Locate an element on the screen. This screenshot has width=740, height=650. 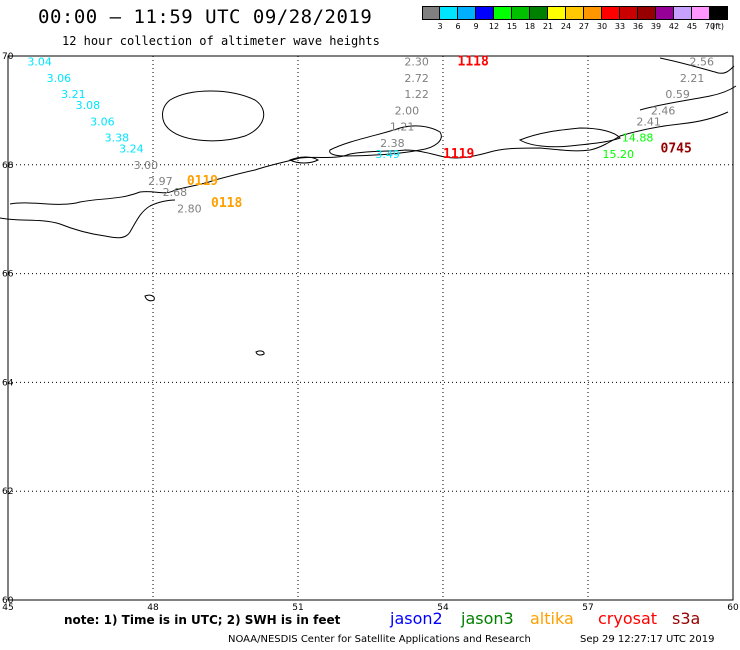
wave-height-value: 3.21 is located at coordinates (73, 94).